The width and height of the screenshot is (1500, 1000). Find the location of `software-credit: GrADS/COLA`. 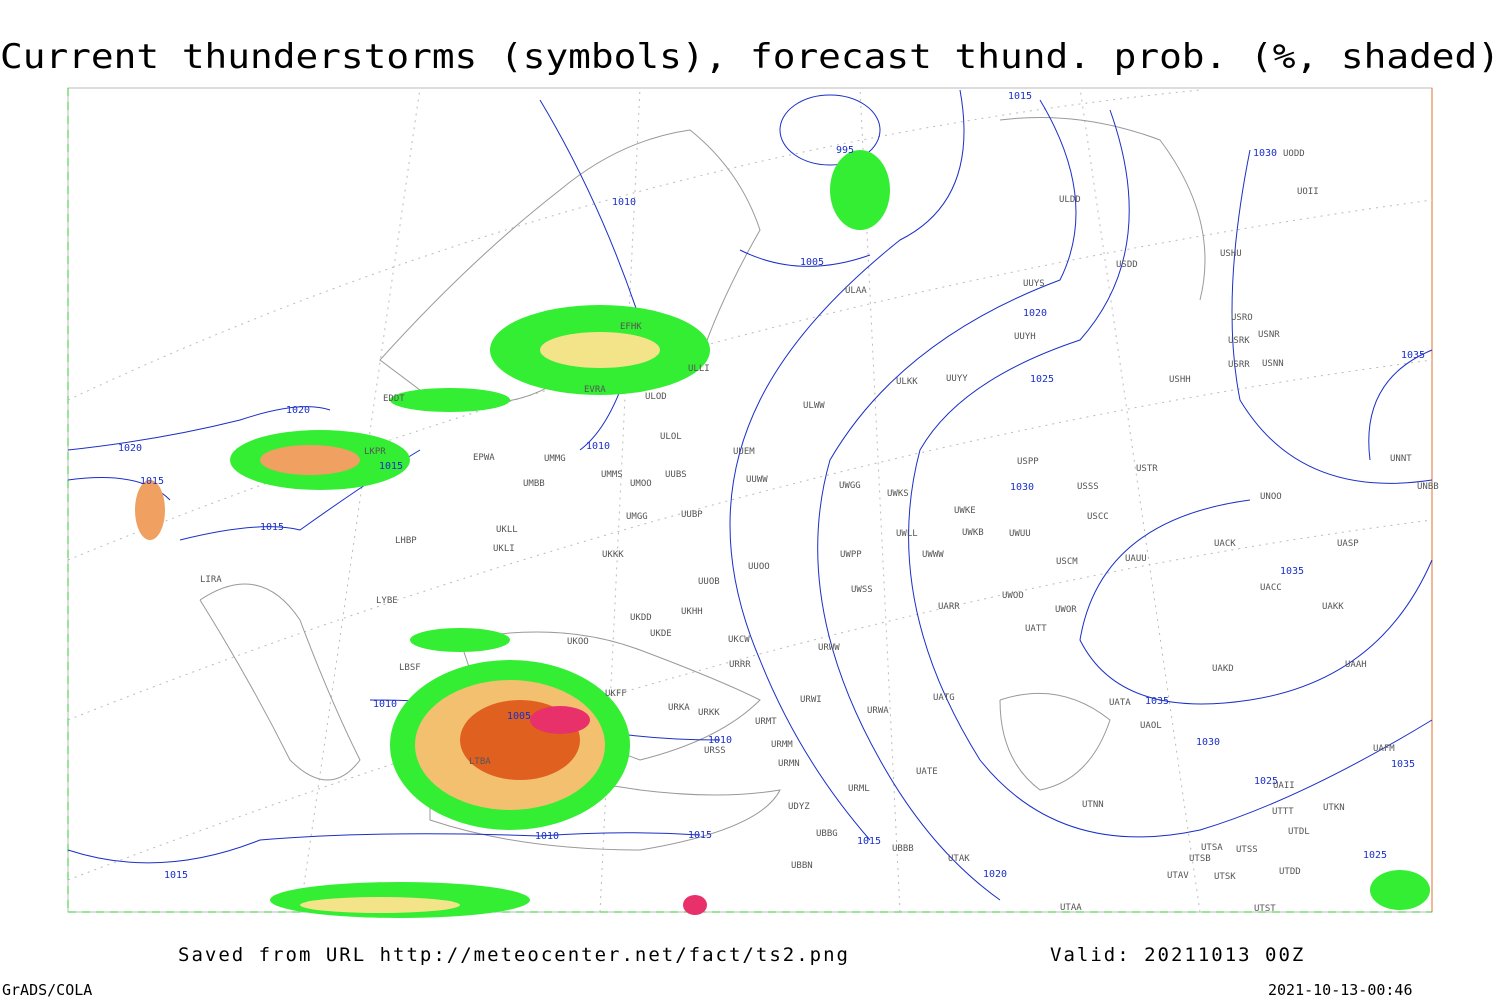

software-credit: GrADS/COLA is located at coordinates (47, 990).